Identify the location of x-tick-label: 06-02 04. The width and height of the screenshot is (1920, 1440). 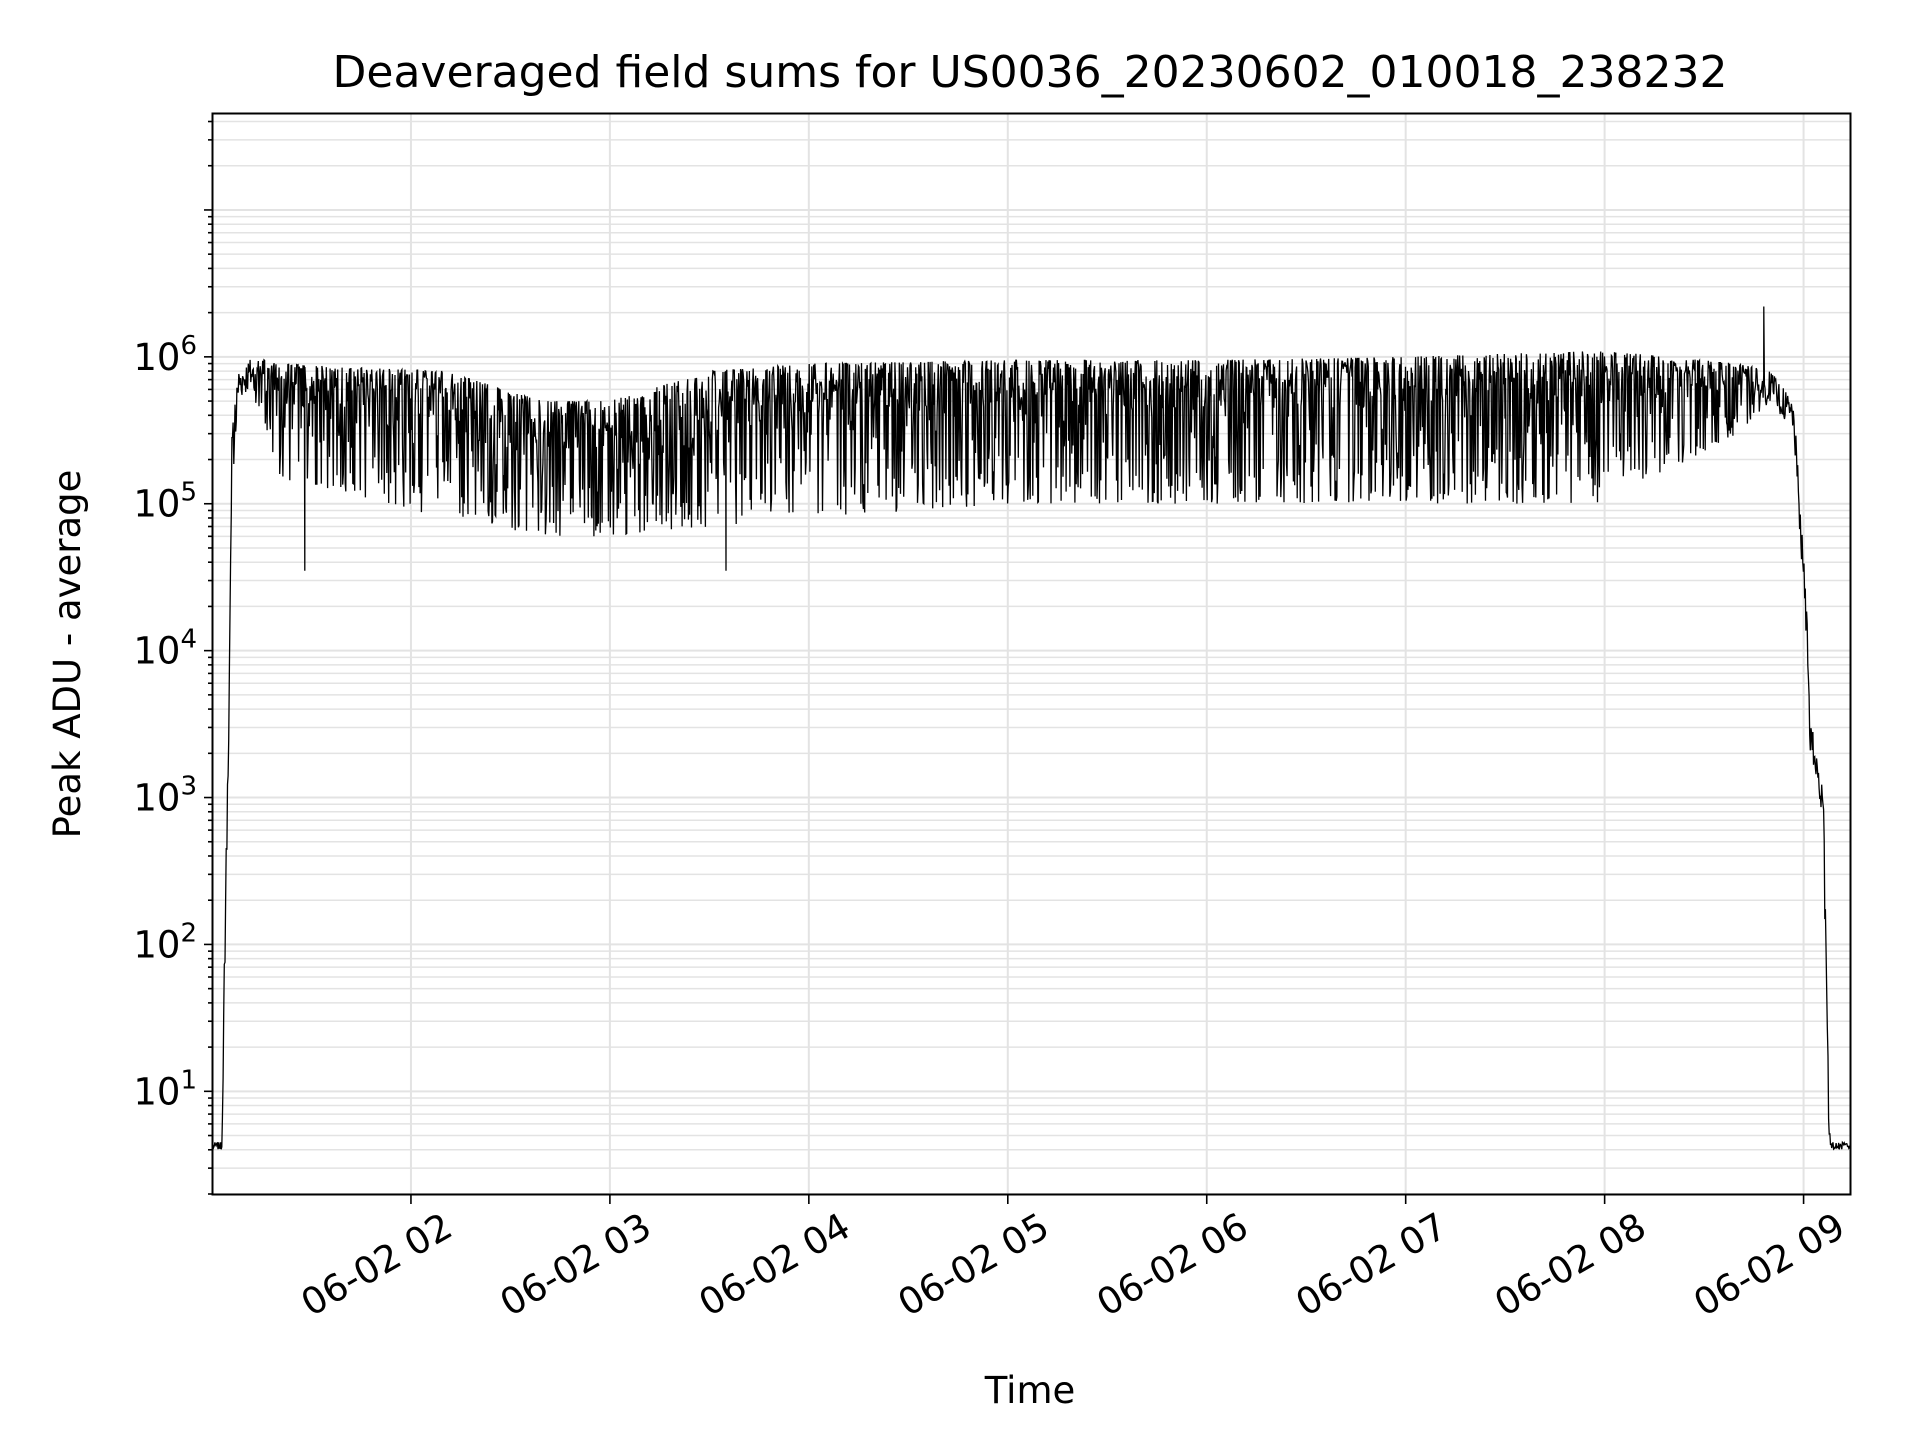
(775, 1265).